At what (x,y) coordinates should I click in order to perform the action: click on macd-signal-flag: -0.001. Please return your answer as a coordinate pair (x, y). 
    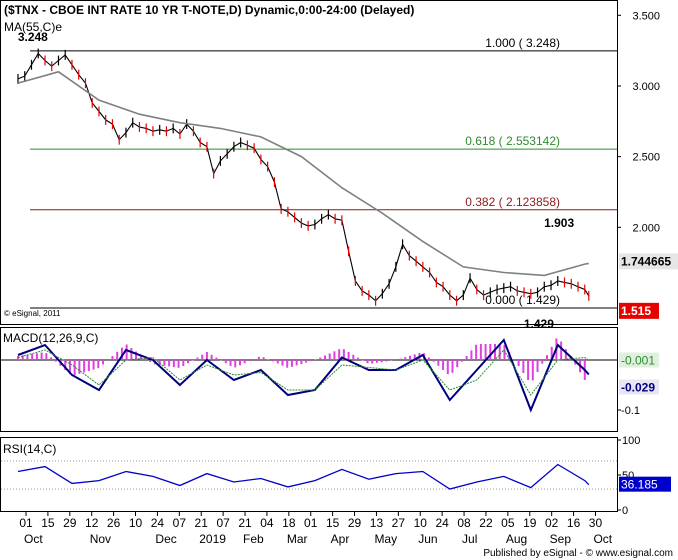
    Looking at the image, I should click on (639, 360).